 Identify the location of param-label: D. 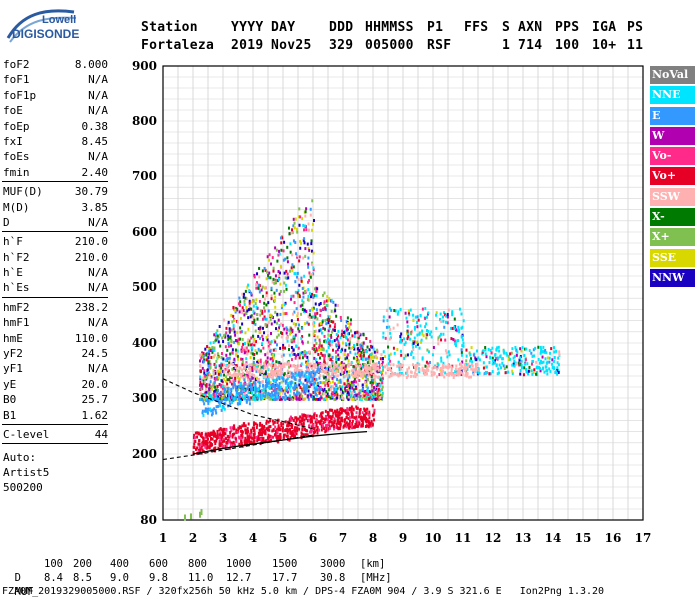
(6, 222).